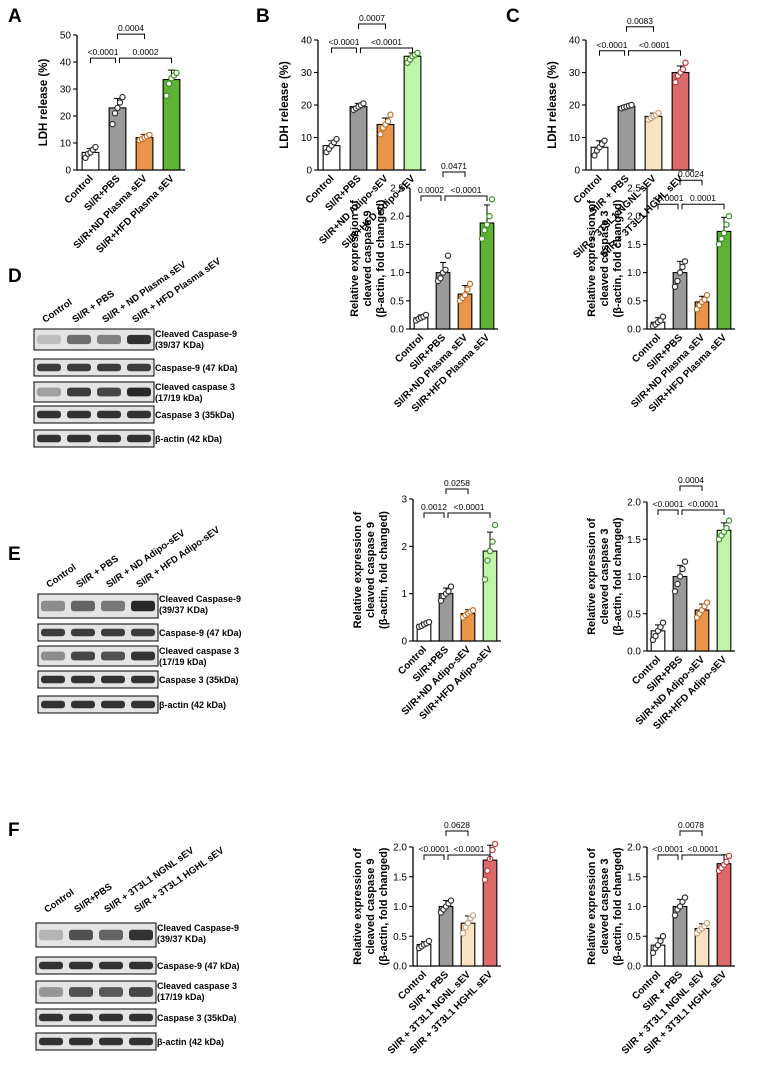 This screenshot has width=764, height=1078. Describe the element at coordinates (703, 198) in the screenshot. I see `p-value-label: 0.0001` at that location.